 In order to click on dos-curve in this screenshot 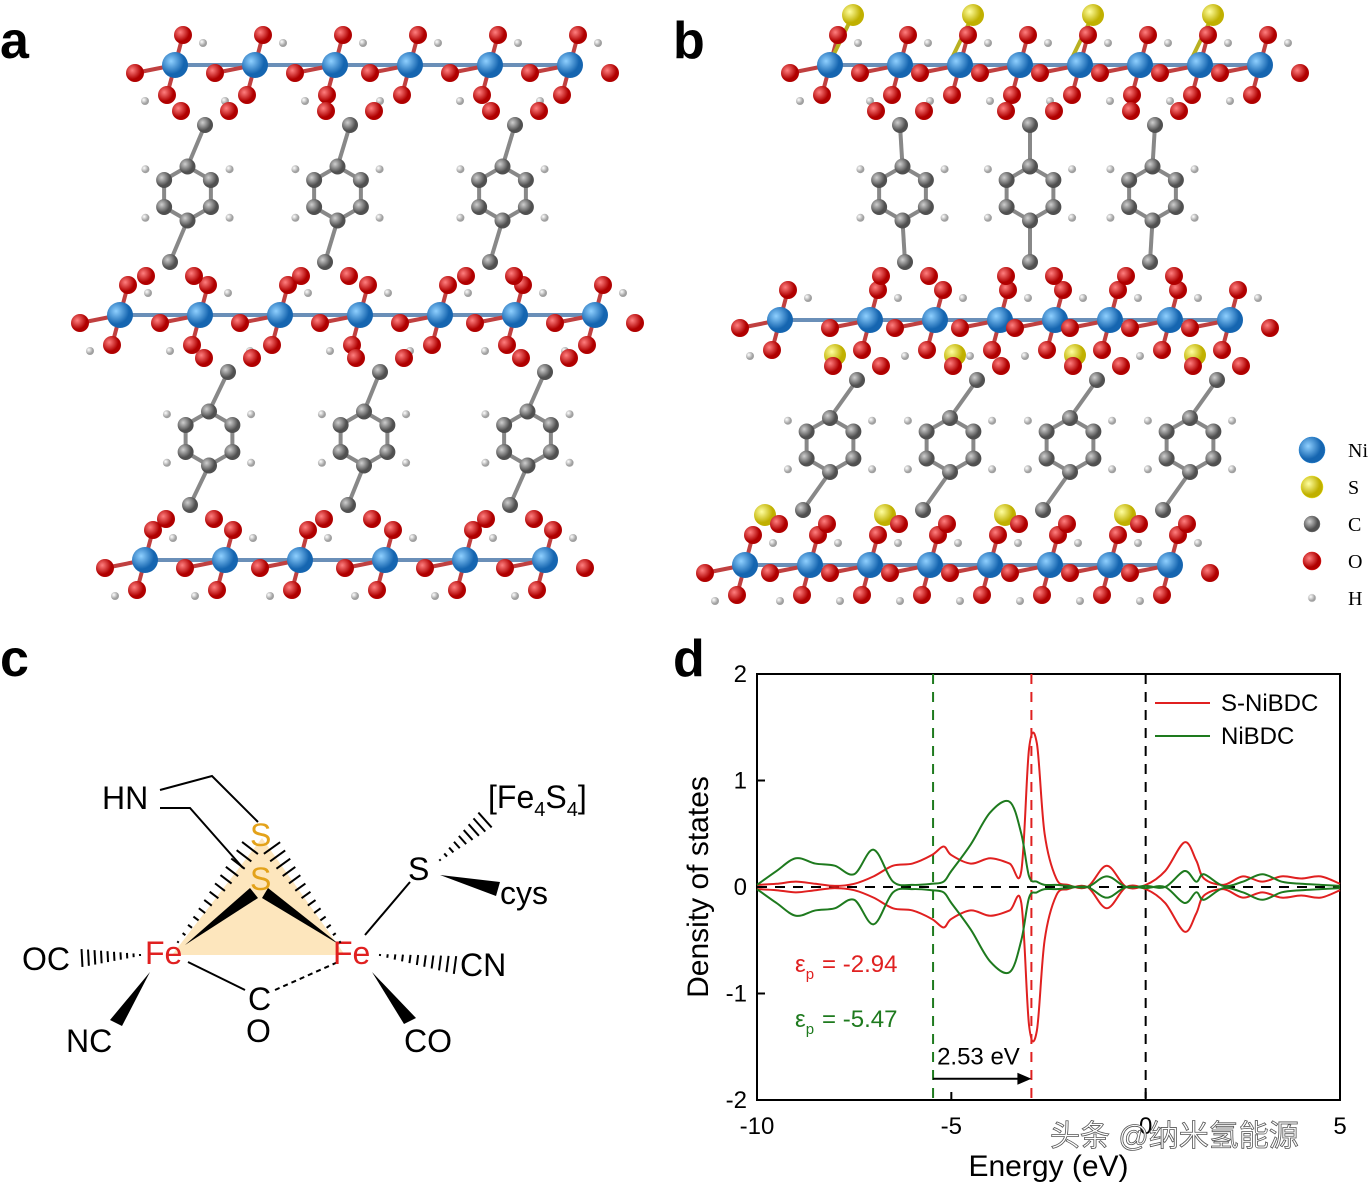, I will do `click(1048, 930)`.